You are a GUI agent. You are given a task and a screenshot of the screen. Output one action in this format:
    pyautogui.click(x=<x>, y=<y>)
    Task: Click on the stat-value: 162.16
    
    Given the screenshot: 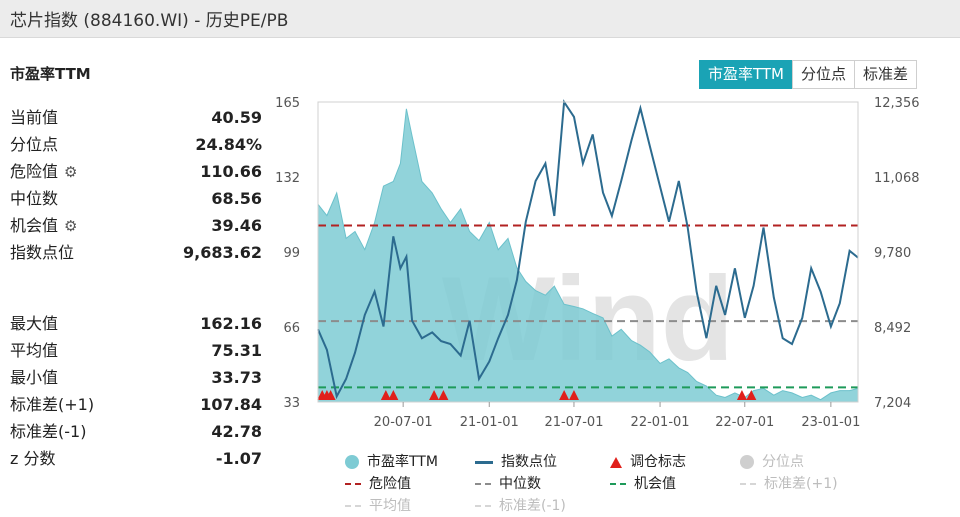 What is the action you would take?
    pyautogui.click(x=231, y=323)
    